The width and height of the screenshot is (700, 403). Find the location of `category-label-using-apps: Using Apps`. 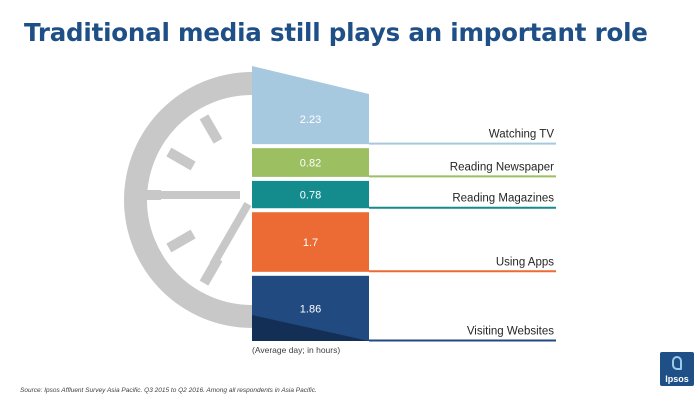

category-label-using-apps: Using Apps is located at coordinates (525, 262).